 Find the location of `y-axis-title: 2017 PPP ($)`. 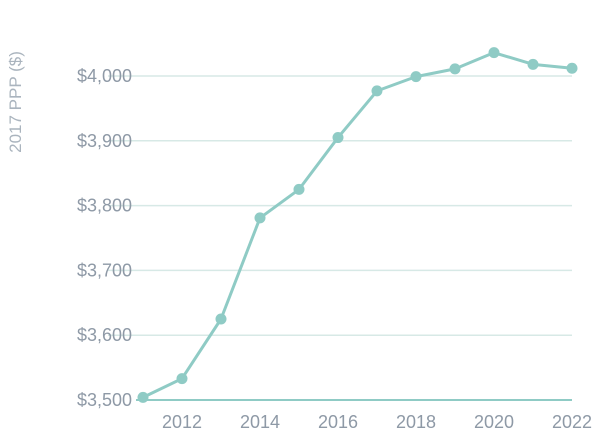

y-axis-title: 2017 PPP ($) is located at coordinates (15, 102).